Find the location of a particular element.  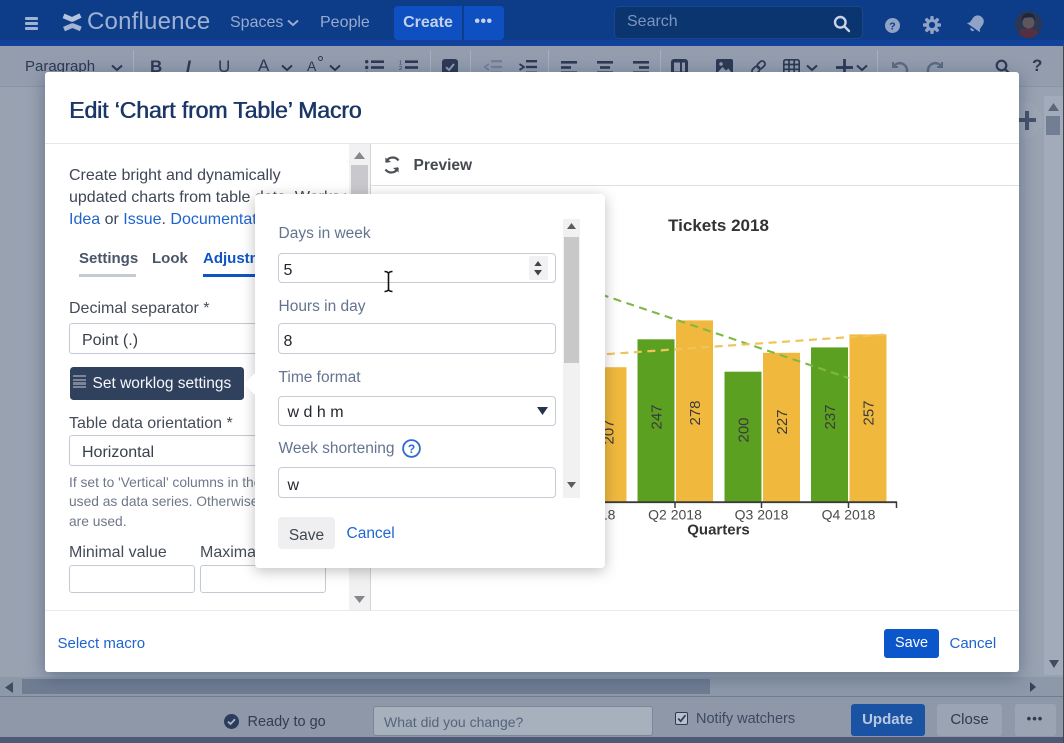

svg-text: Q3 2018 is located at coordinates (762, 515).